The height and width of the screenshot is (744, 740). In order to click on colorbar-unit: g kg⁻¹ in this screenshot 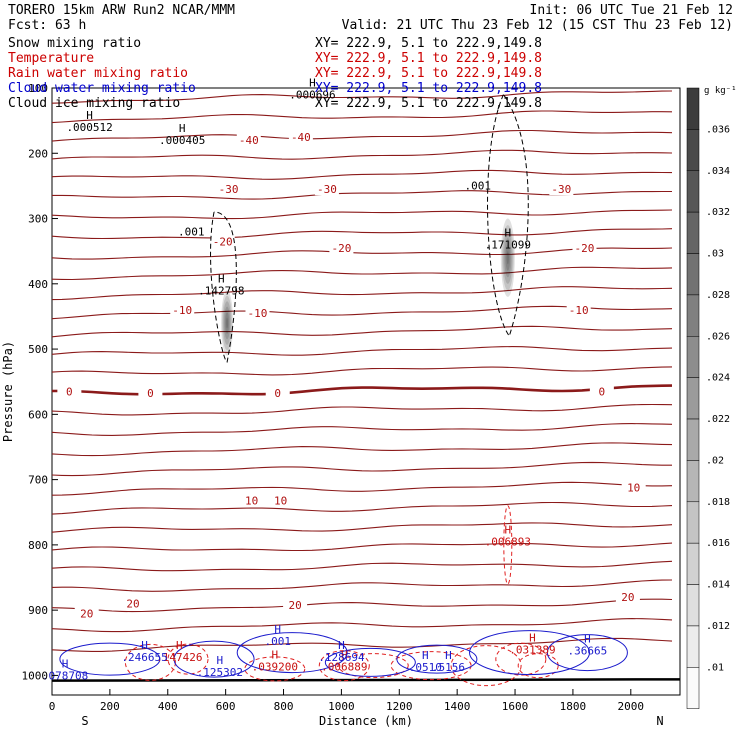, I will do `click(720, 91)`.